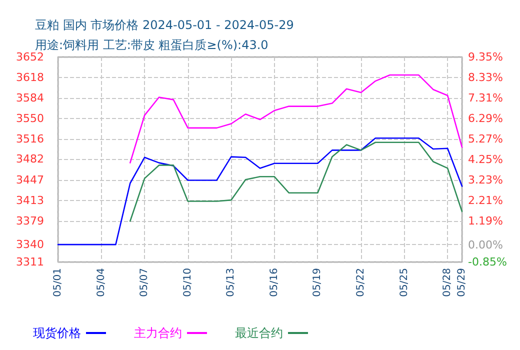  What do you see at coordinates (485, 180) in the screenshot?
I see `y2-tick-label: 3.23%` at bounding box center [485, 180].